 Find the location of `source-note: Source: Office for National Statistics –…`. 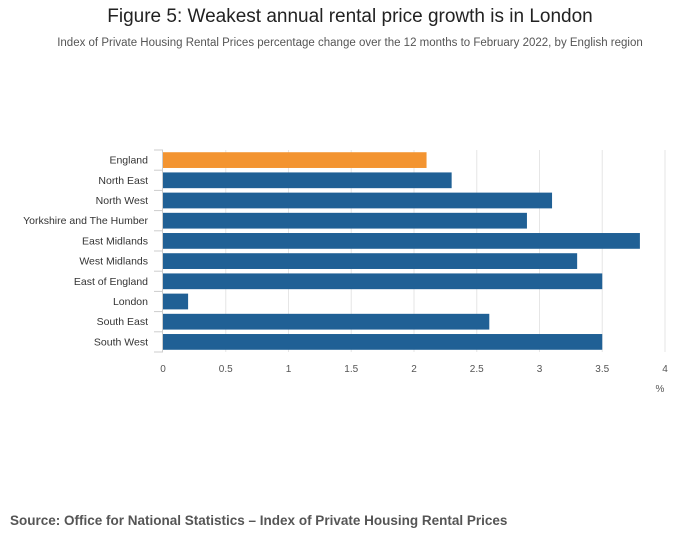

source-note: Source: Office for National Statistics –… is located at coordinates (259, 520).